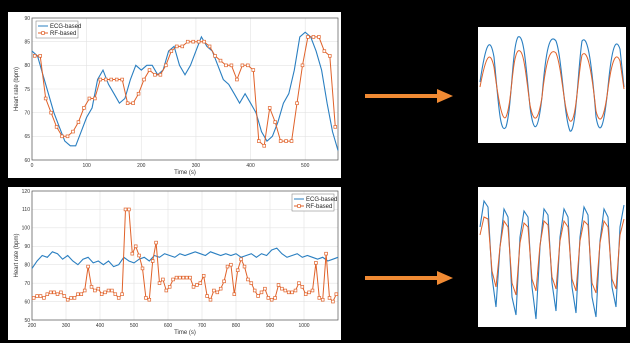  I want to click on bottom-waveform-rf-line, so click(552, 256).